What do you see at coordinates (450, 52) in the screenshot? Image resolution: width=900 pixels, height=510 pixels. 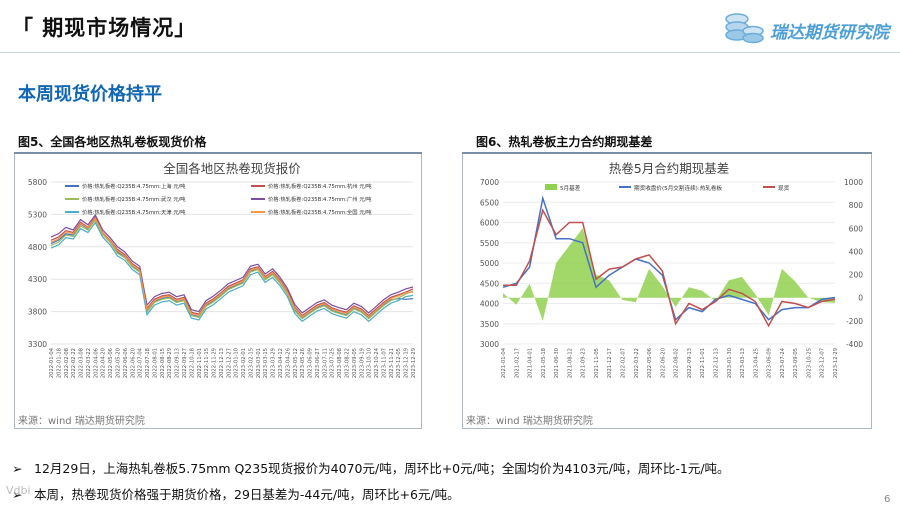 I see `header-divider` at bounding box center [450, 52].